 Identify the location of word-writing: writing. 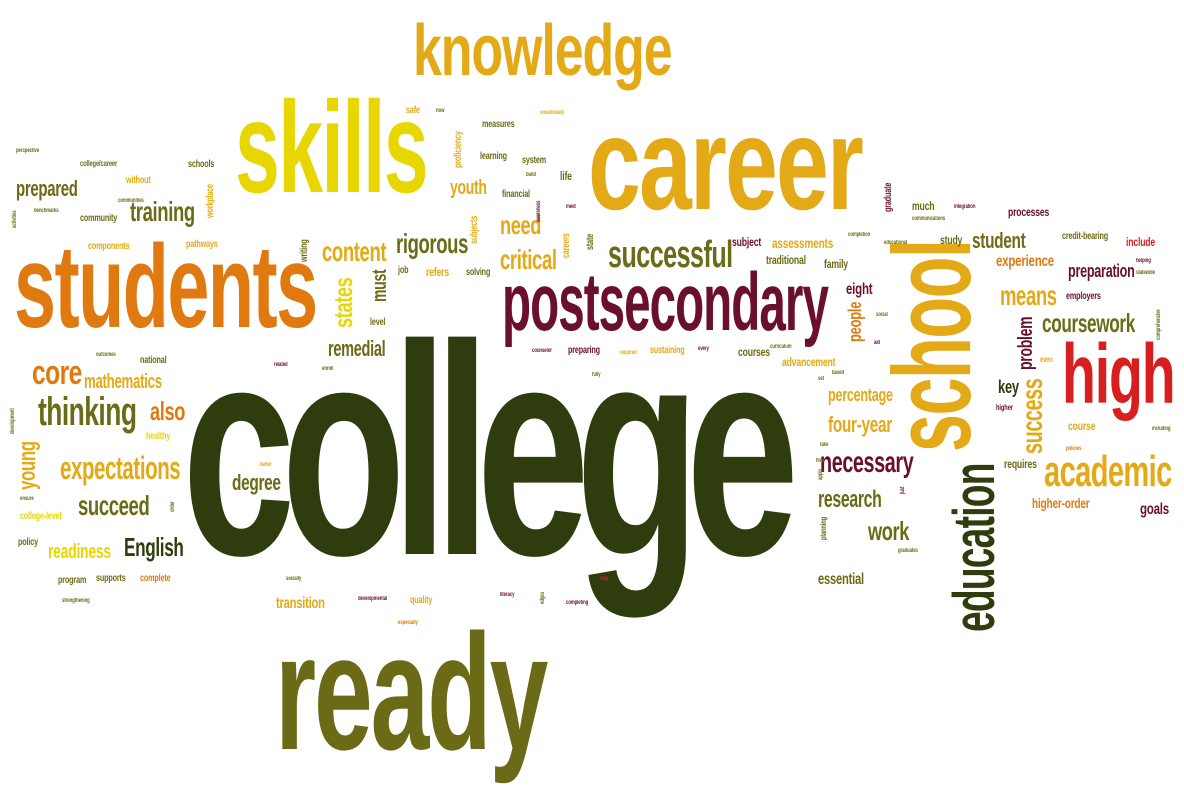
(304, 250).